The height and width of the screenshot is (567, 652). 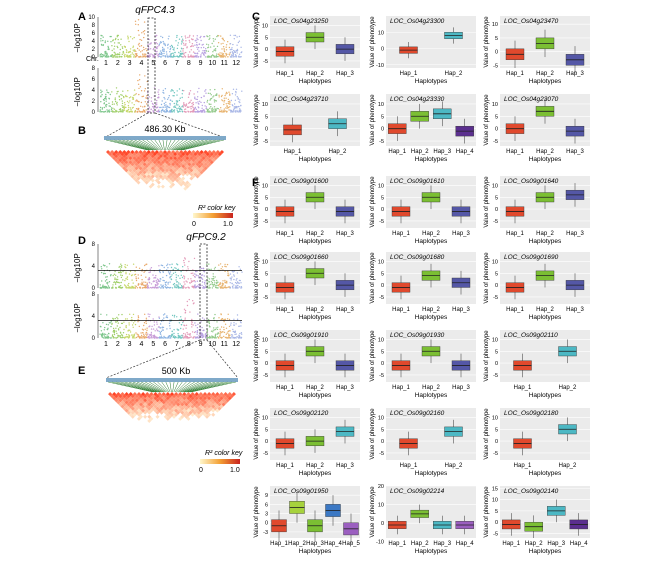 What do you see at coordinates (301, 335) in the screenshot?
I see `boxplot-gene-title: LOC_Os09g01910` at bounding box center [301, 335].